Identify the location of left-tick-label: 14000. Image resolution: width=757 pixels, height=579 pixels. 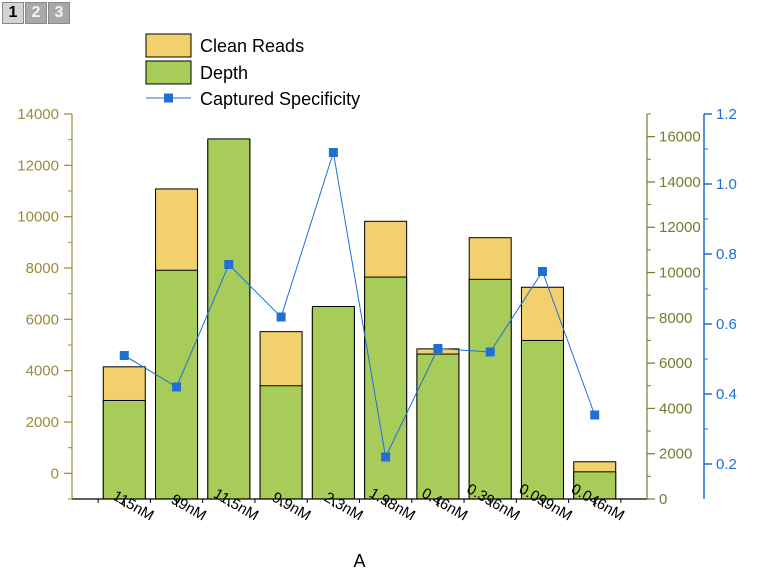
(38, 114).